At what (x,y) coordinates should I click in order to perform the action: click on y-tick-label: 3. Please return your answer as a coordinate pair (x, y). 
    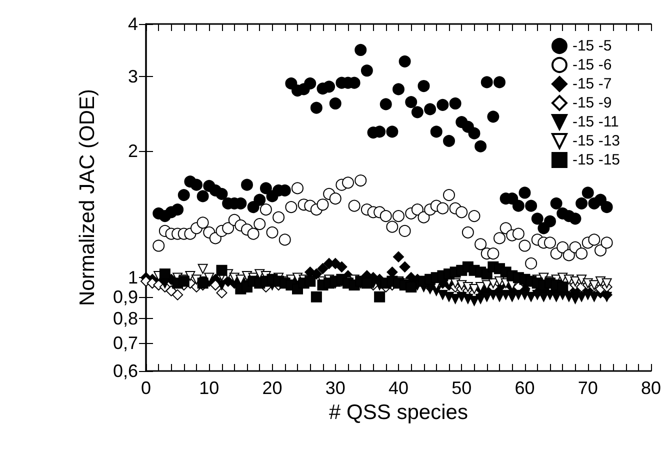
    Looking at the image, I should click on (133, 76).